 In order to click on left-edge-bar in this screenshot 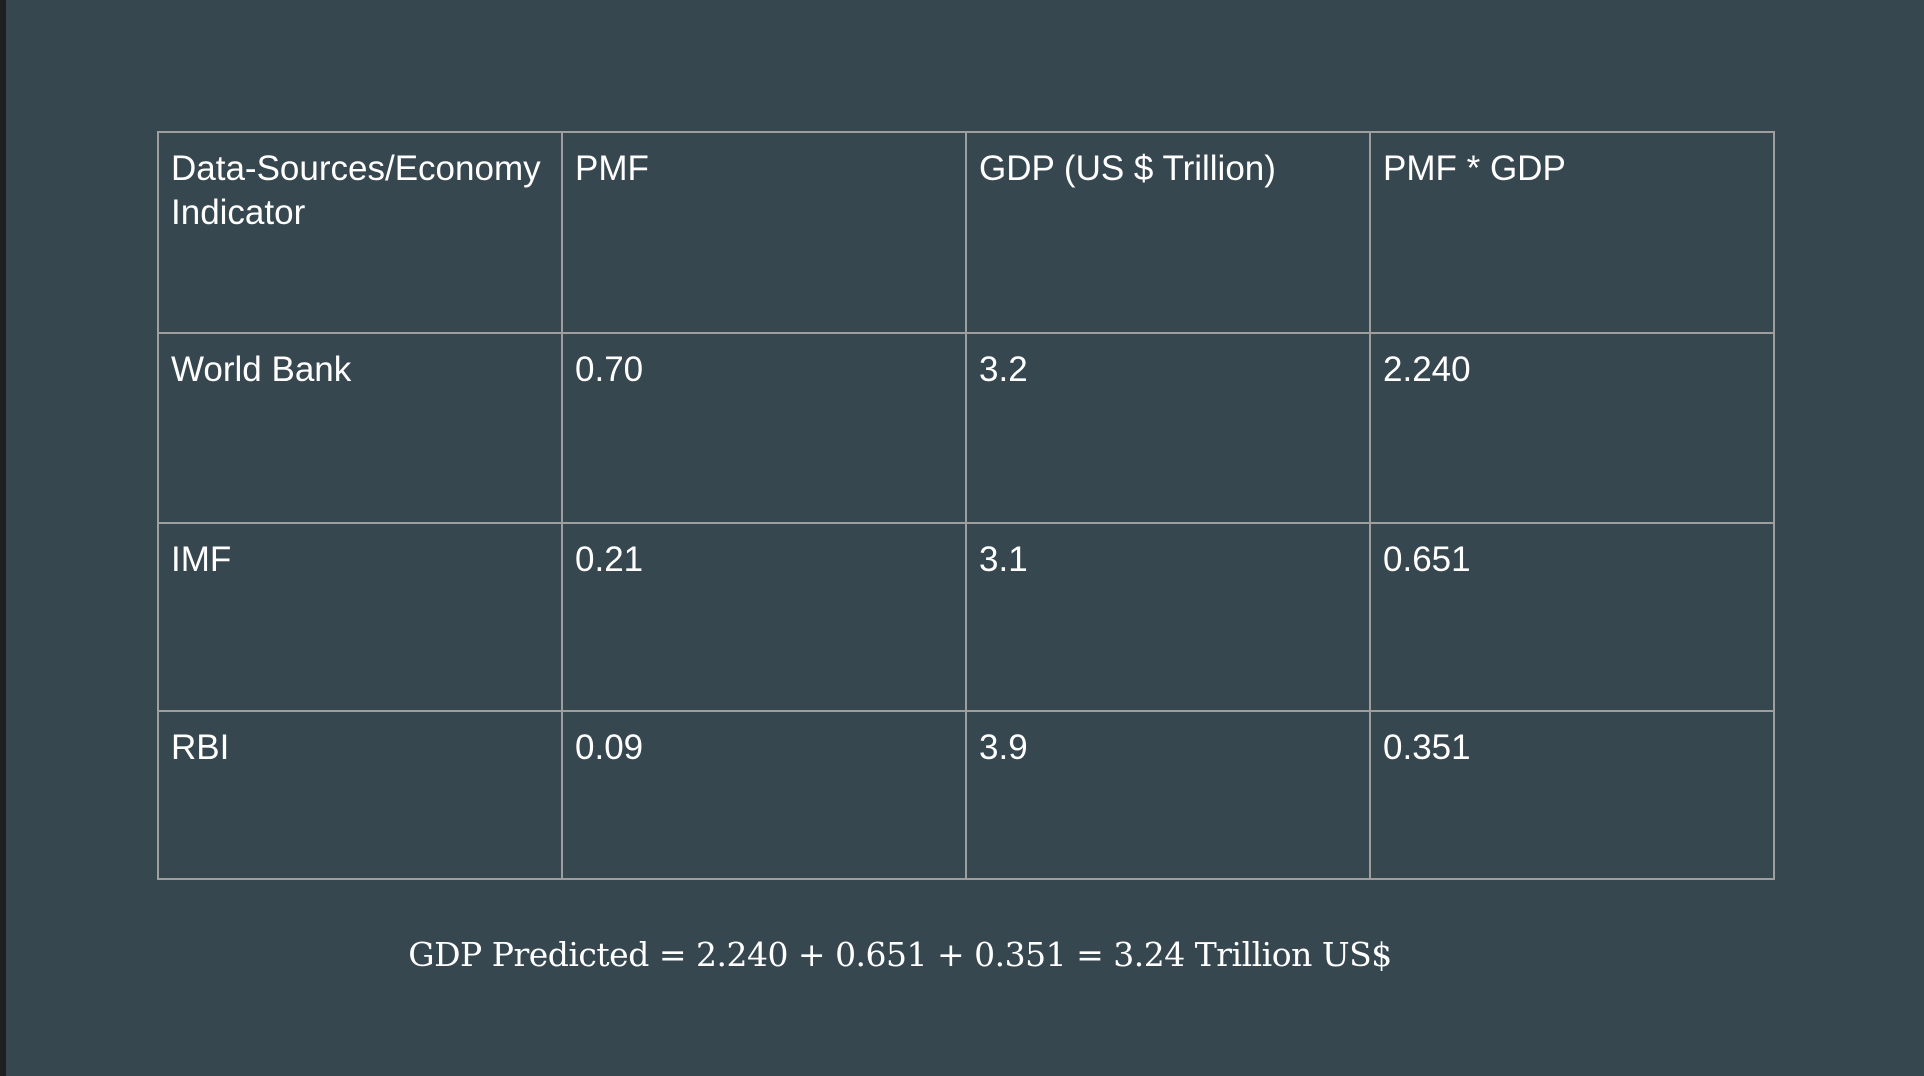, I will do `click(3, 538)`.